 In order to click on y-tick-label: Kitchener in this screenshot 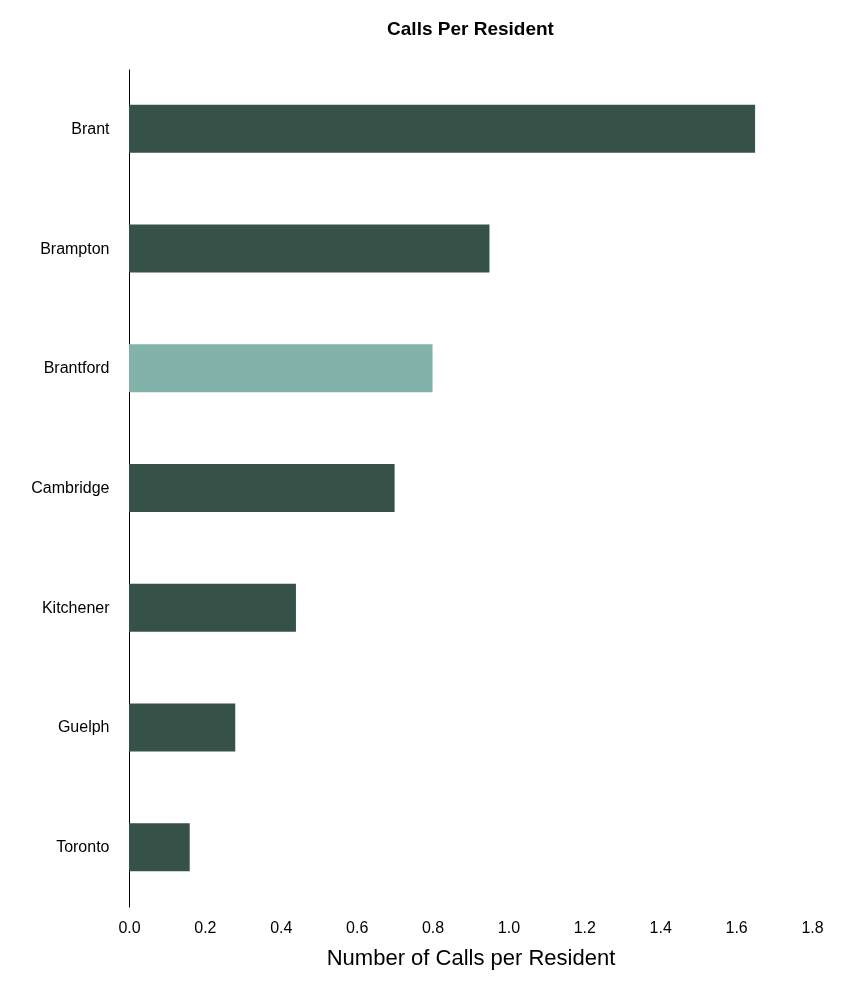, I will do `click(76, 607)`.